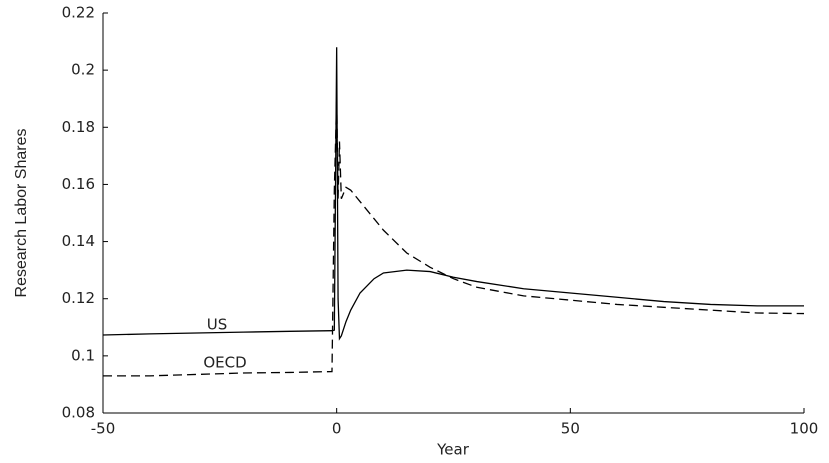  What do you see at coordinates (21, 213) in the screenshot?
I see `y-axis-label: Research Labor Shares` at bounding box center [21, 213].